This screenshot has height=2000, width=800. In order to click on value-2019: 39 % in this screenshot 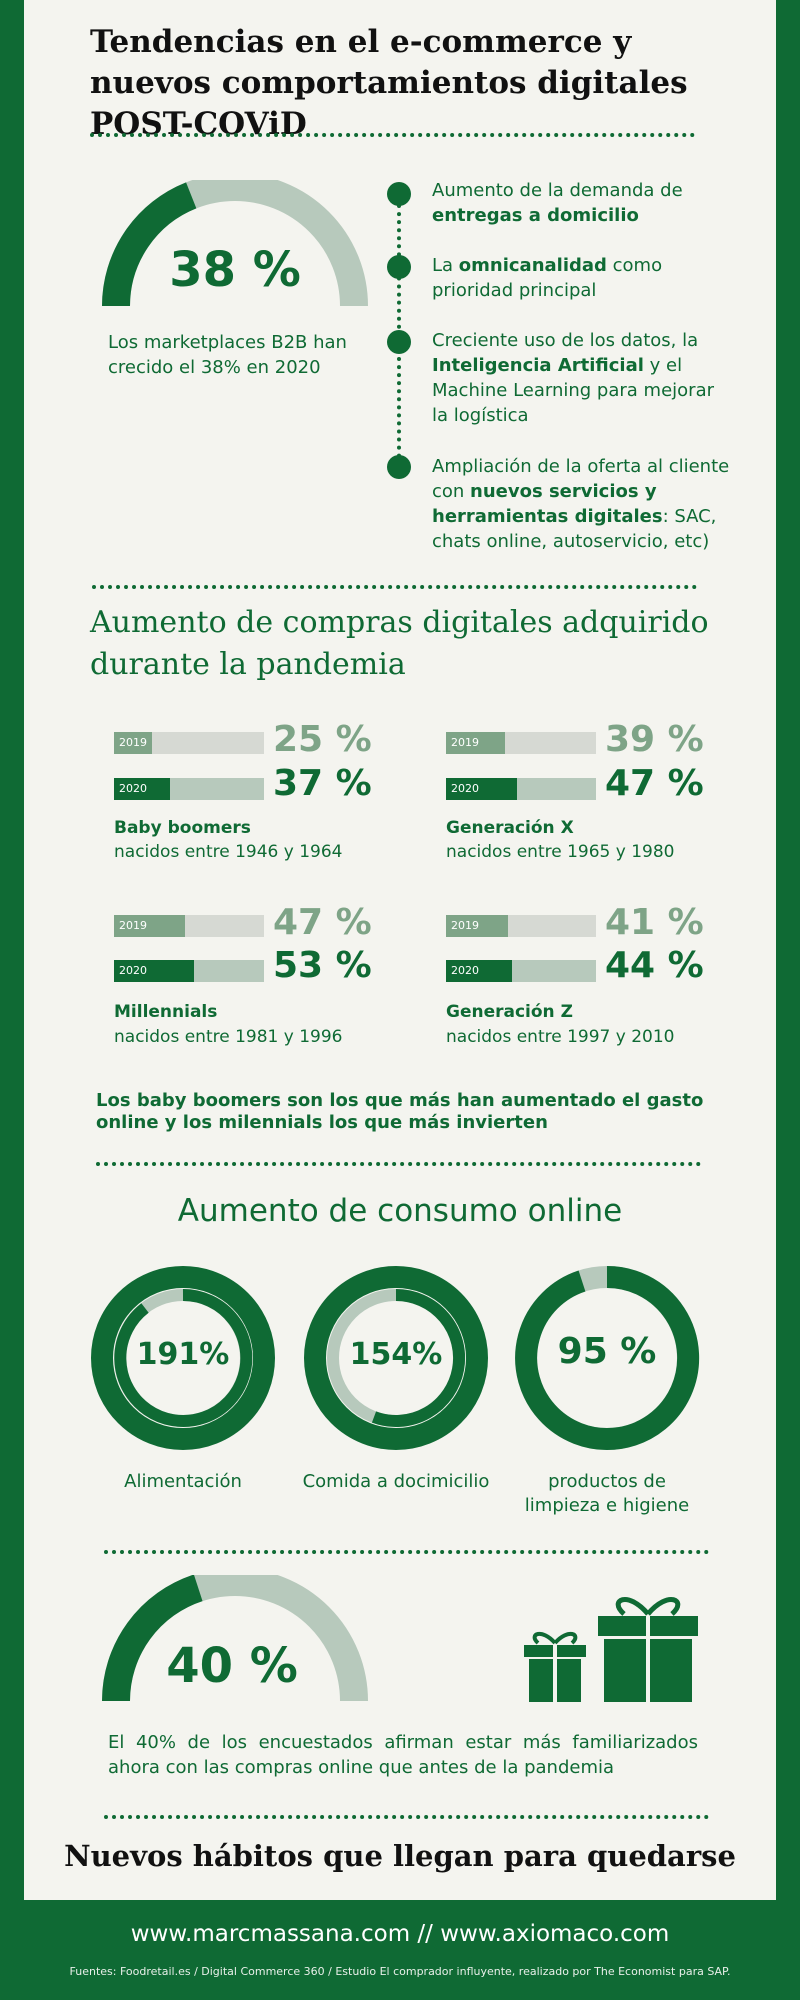, I will do `click(654, 739)`.